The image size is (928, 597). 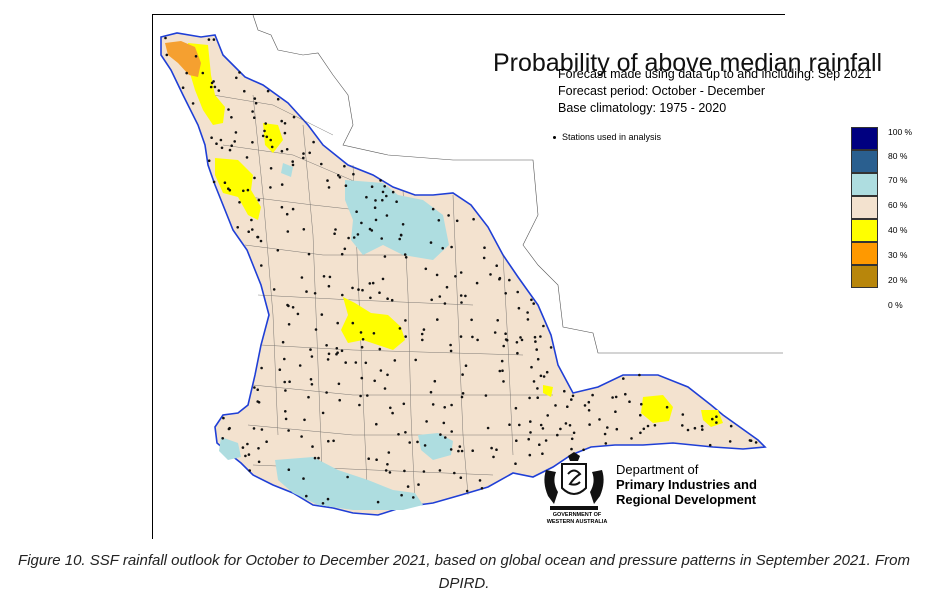 What do you see at coordinates (612, 137) in the screenshot?
I see `stations-note-label: Stations used in analysis` at bounding box center [612, 137].